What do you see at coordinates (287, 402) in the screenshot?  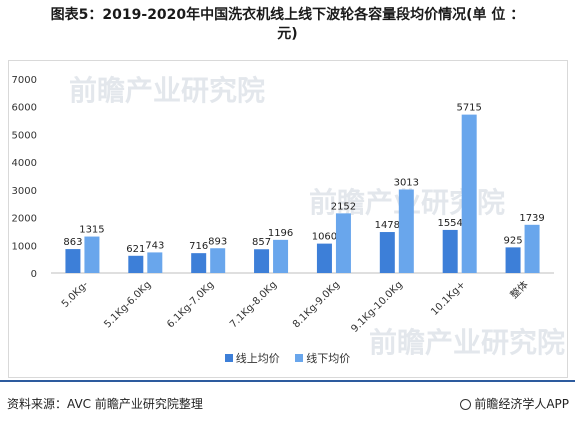 I see `footer: 资料来源：AVC 前瞻产业研究院整理 前瞻经济学人APP` at bounding box center [287, 402].